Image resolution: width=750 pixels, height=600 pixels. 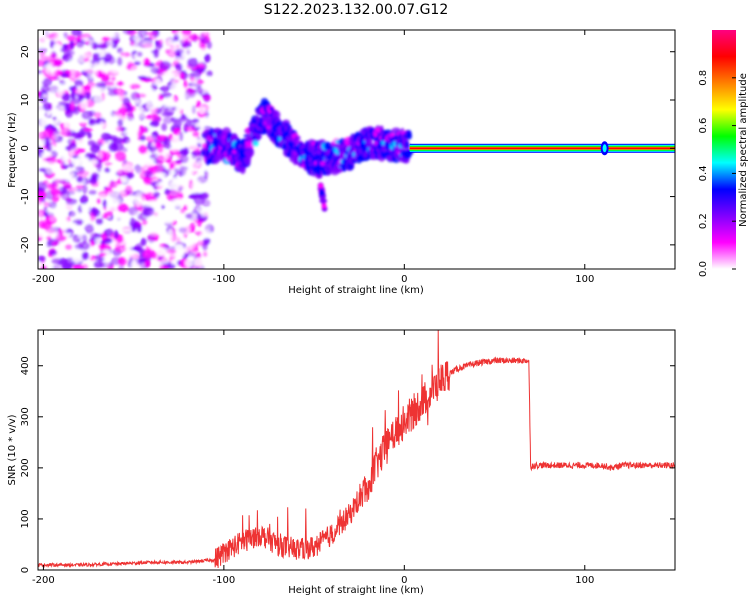 What do you see at coordinates (743, 150) in the screenshot?
I see `colorbar-label: Normalized spectral amplitude` at bounding box center [743, 150].